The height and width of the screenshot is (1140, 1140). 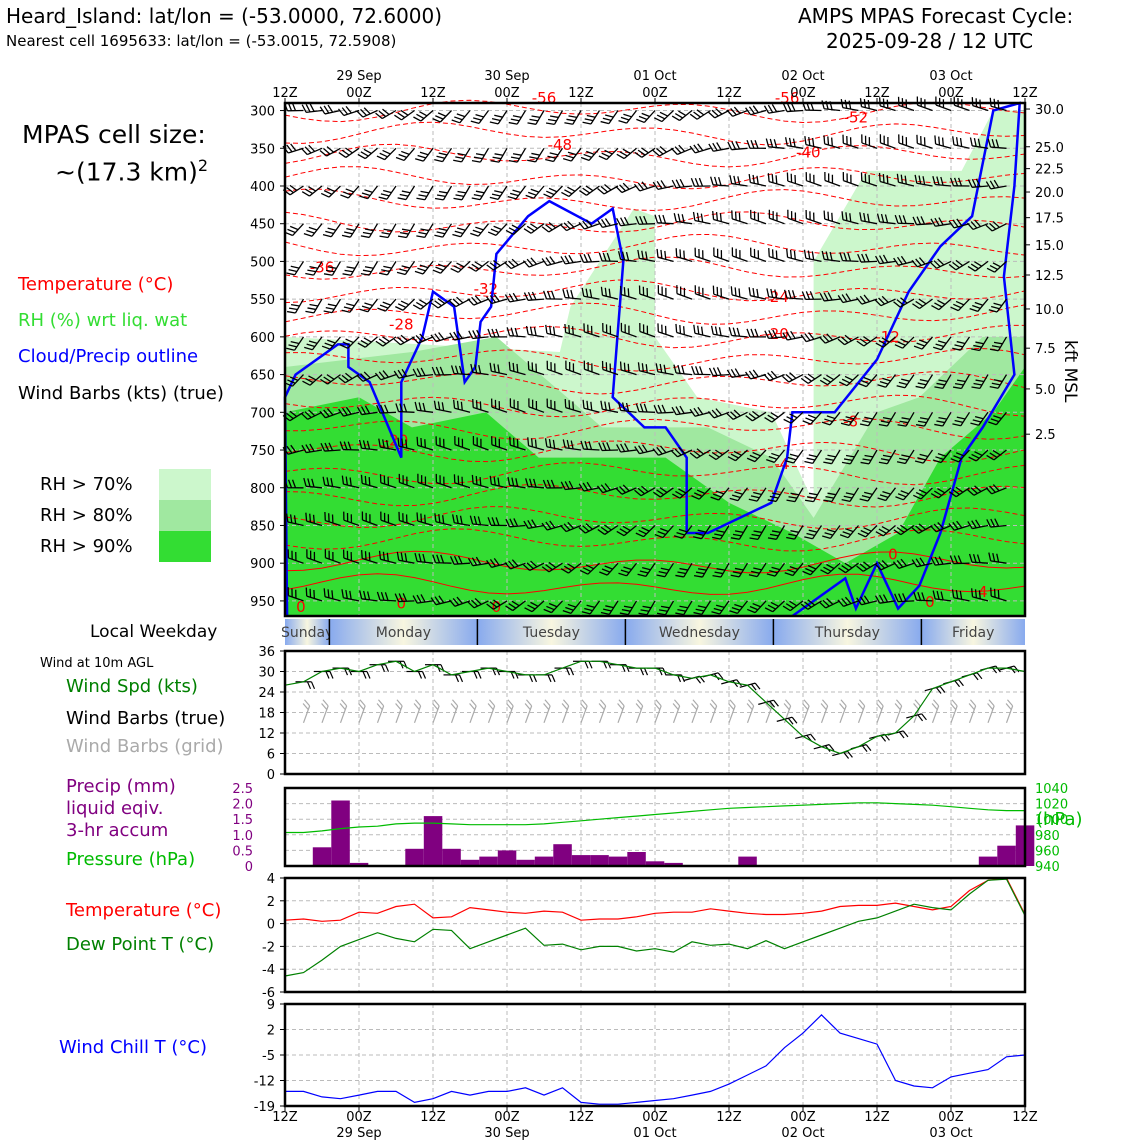 I want to click on temperature-contour, so click(x=655, y=429).